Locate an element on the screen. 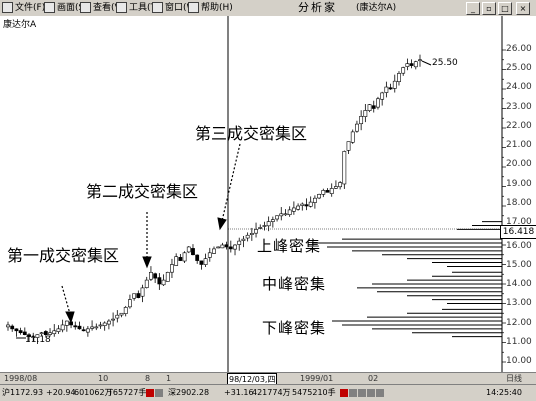 The width and height of the screenshot is (536, 401). price-tick: 22.00 is located at coordinates (519, 126).